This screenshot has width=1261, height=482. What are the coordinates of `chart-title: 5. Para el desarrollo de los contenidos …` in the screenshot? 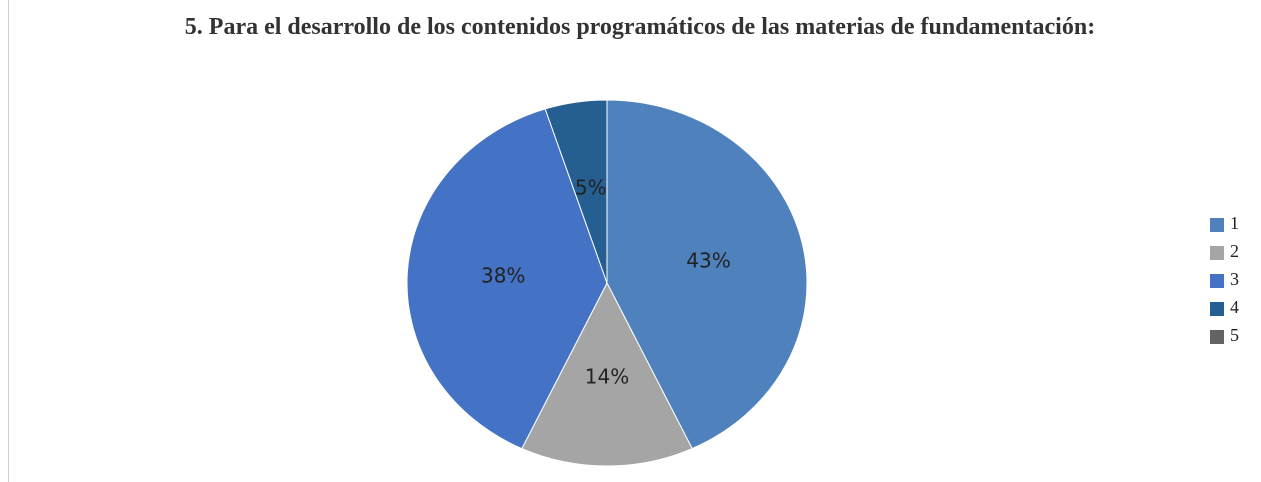 It's located at (640, 27).